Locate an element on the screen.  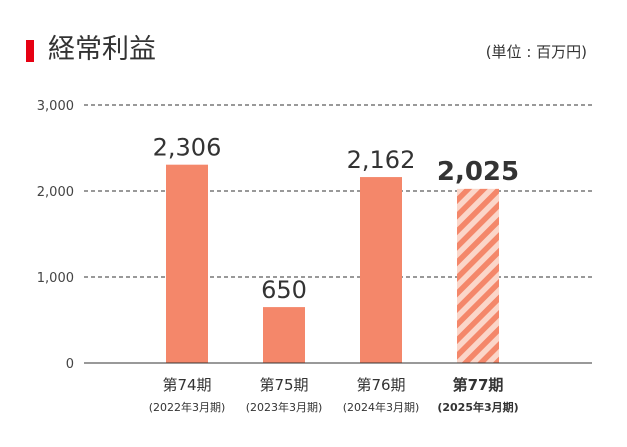
chart-title: 経常利益 is located at coordinates (102, 49).